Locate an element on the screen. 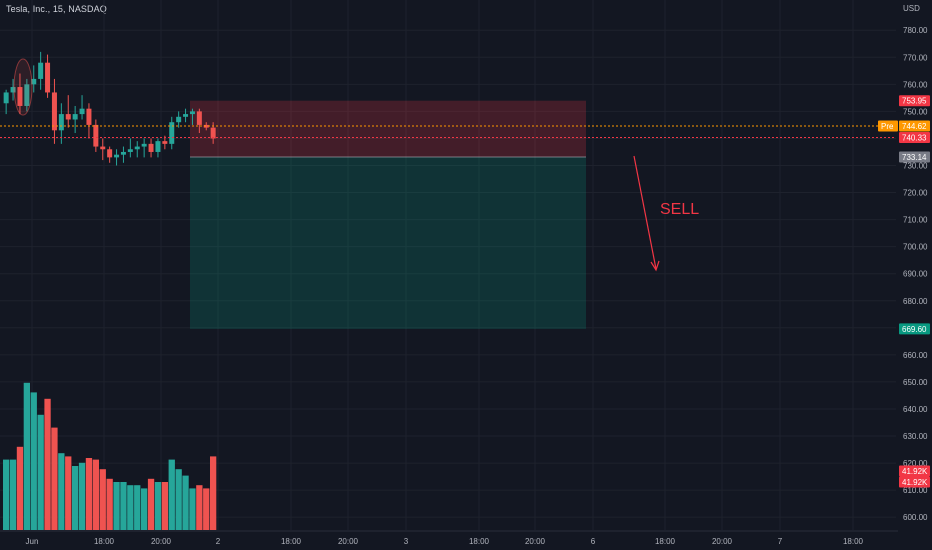 The width and height of the screenshot is (932, 550). entry-price-badge-bg is located at coordinates (914, 157).